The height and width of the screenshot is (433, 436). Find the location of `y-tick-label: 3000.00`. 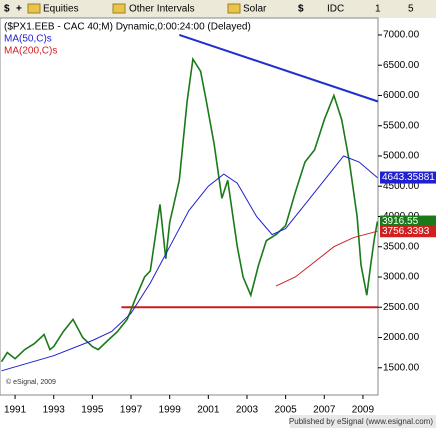

y-tick-label: 3000.00 is located at coordinates (401, 277).